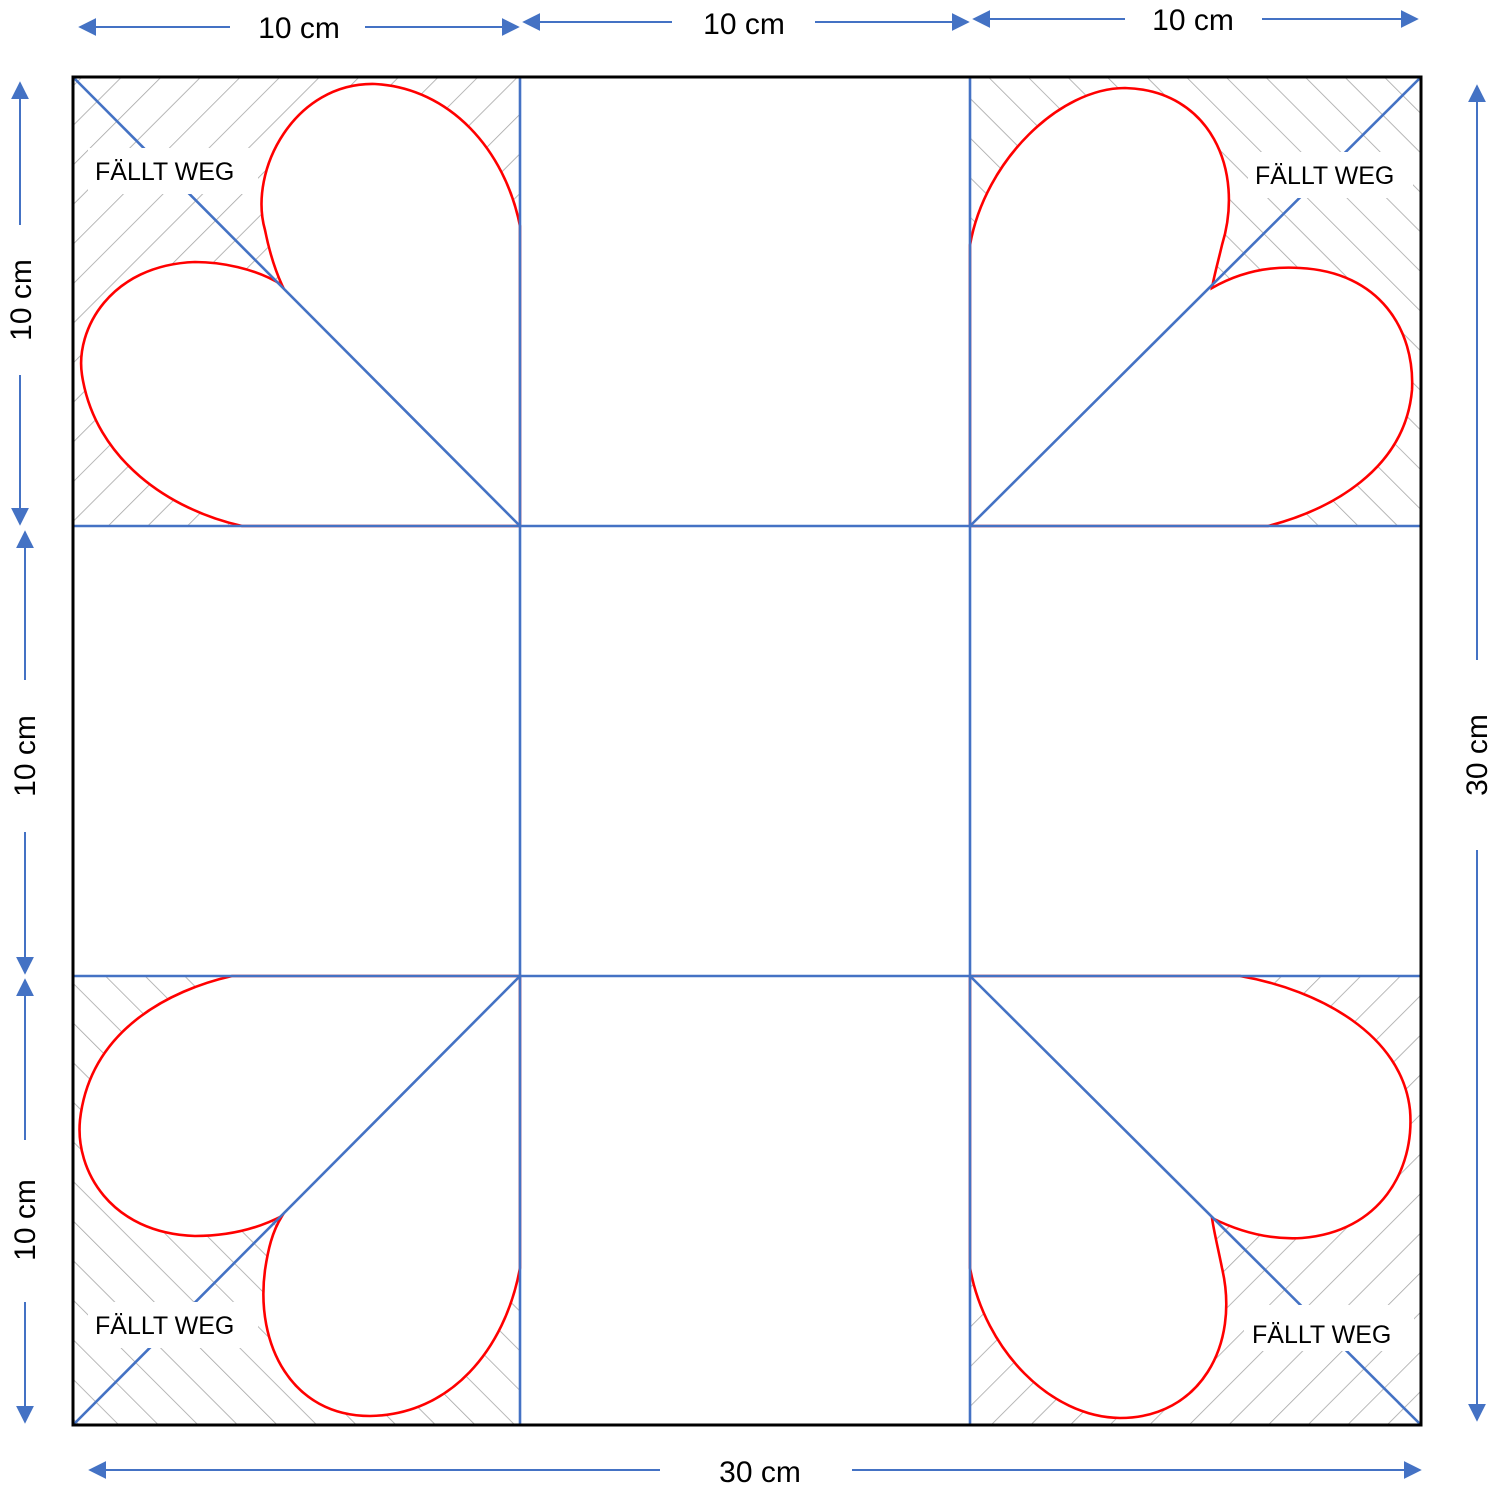 Image resolution: width=1509 pixels, height=1492 pixels. What do you see at coordinates (21, 300) in the screenshot?
I see `dim-left-top: 10 cm` at bounding box center [21, 300].